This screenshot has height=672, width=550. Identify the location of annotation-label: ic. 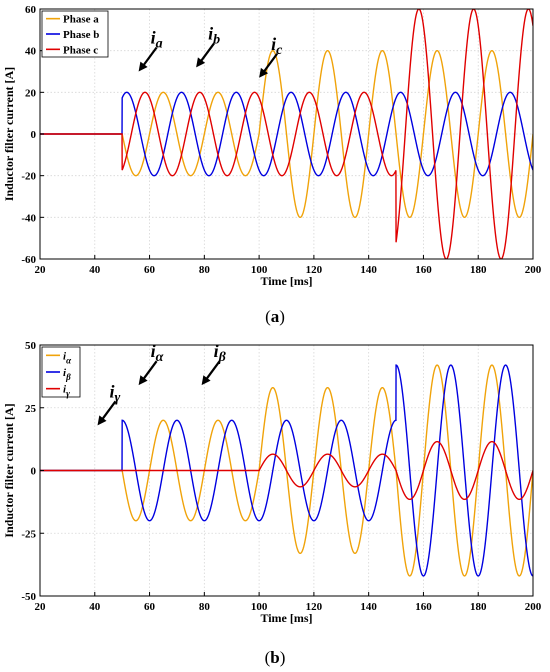
(277, 46).